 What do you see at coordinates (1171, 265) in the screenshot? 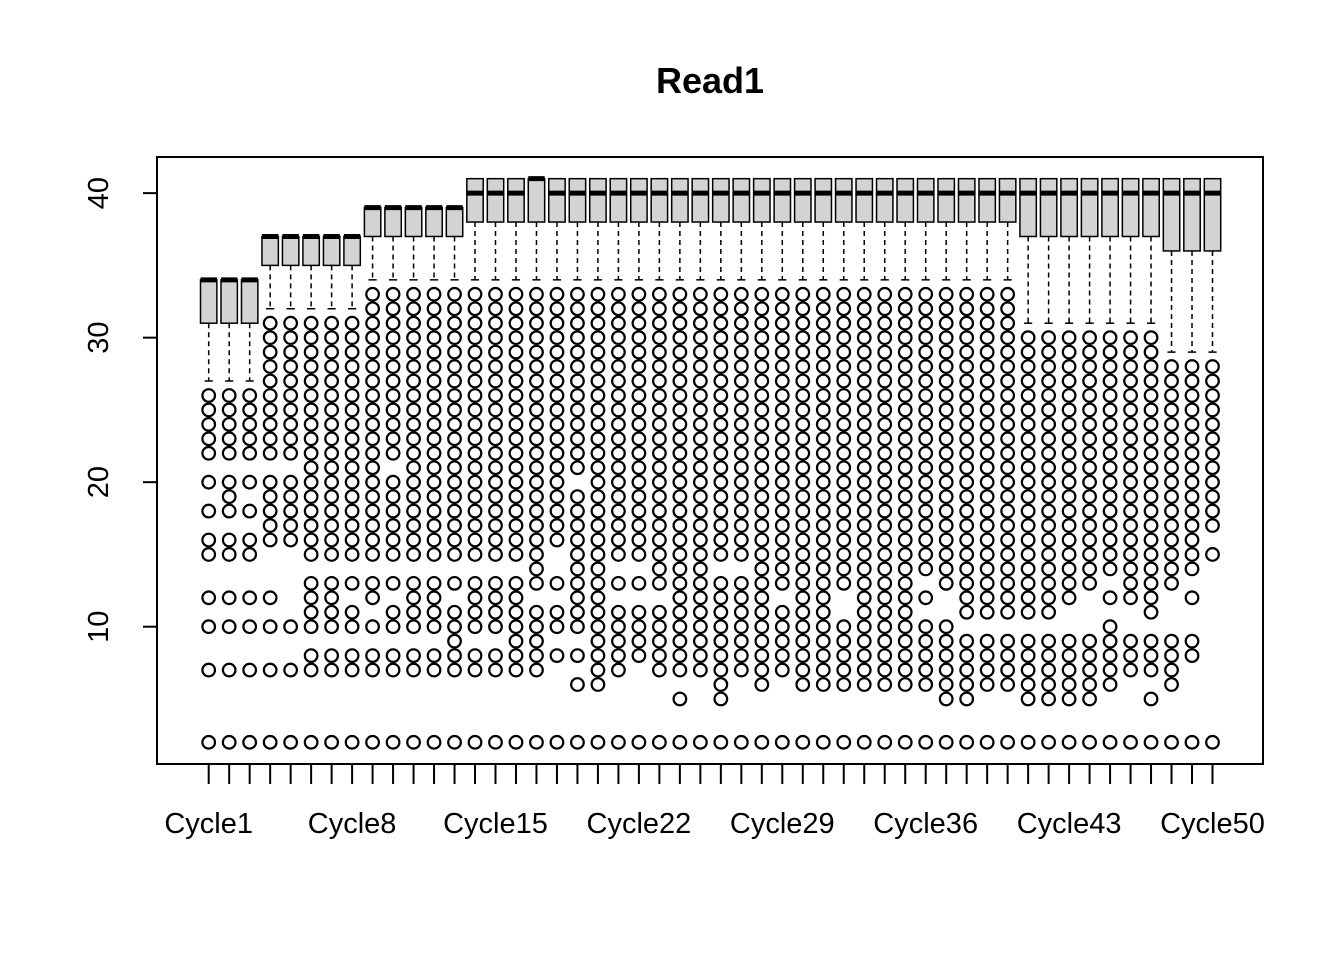
I see `box-Cycle48` at bounding box center [1171, 265].